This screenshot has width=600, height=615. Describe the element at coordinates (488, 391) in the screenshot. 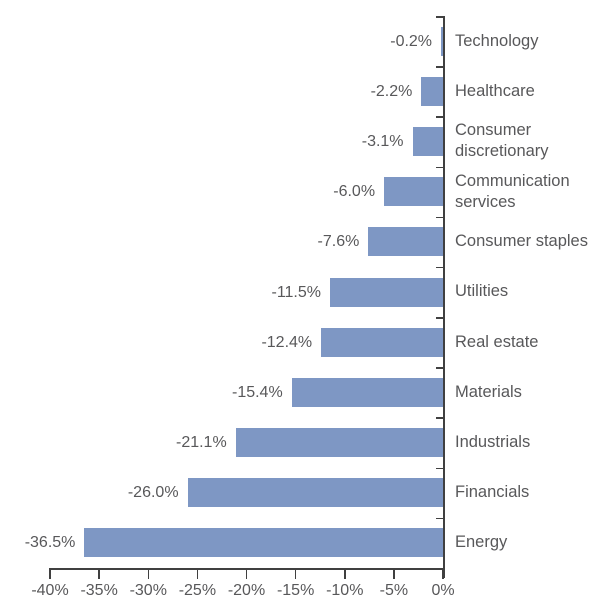

I see `category-label: Materials` at that location.